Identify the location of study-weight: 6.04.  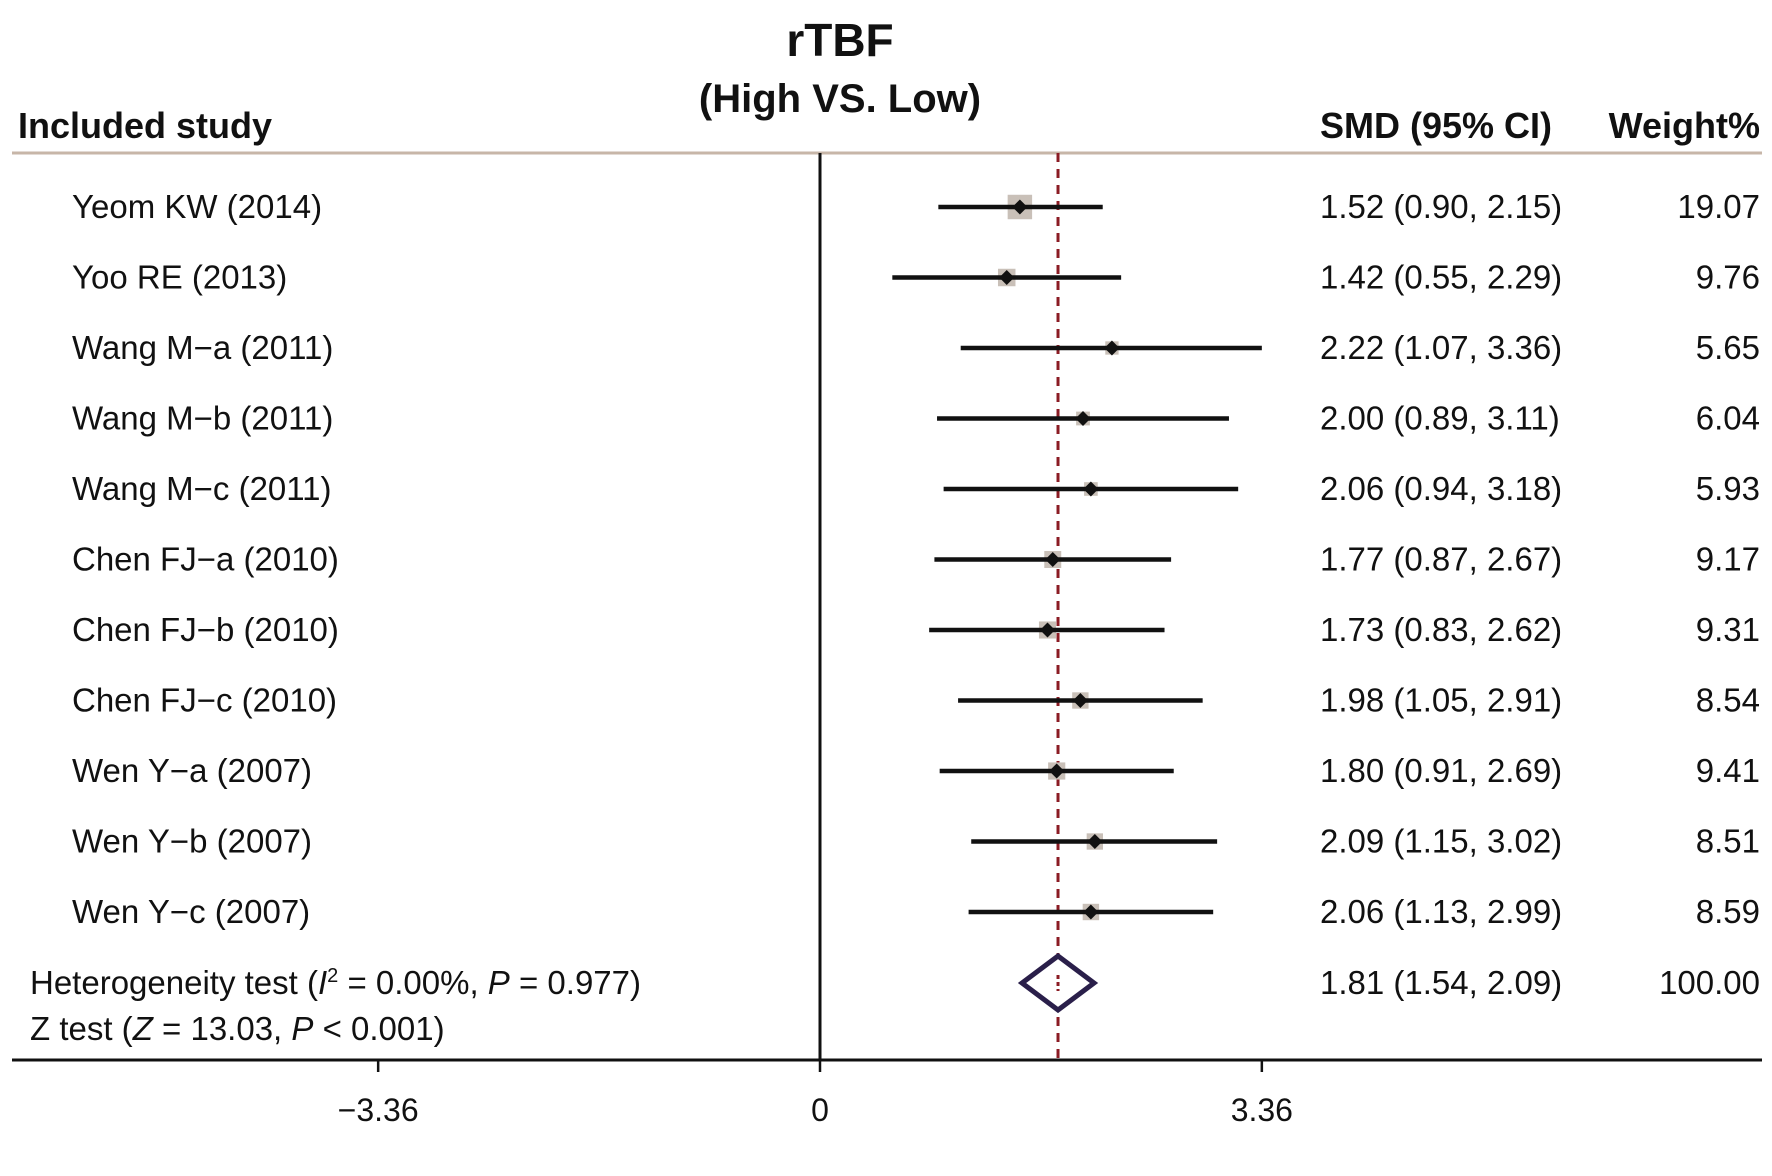
(1728, 418).